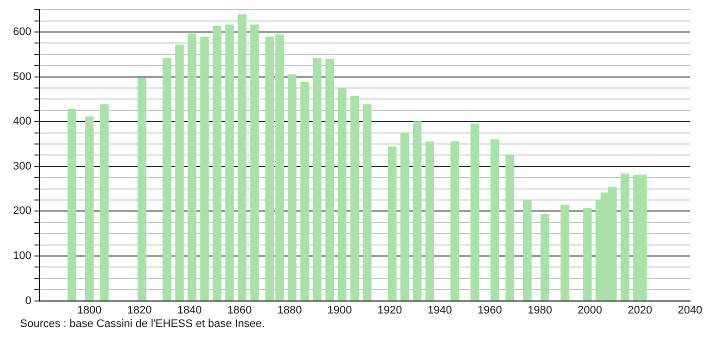 Image resolution: width=710 pixels, height=340 pixels. Describe the element at coordinates (189, 310) in the screenshot. I see `x-tick-label: 1840` at that location.